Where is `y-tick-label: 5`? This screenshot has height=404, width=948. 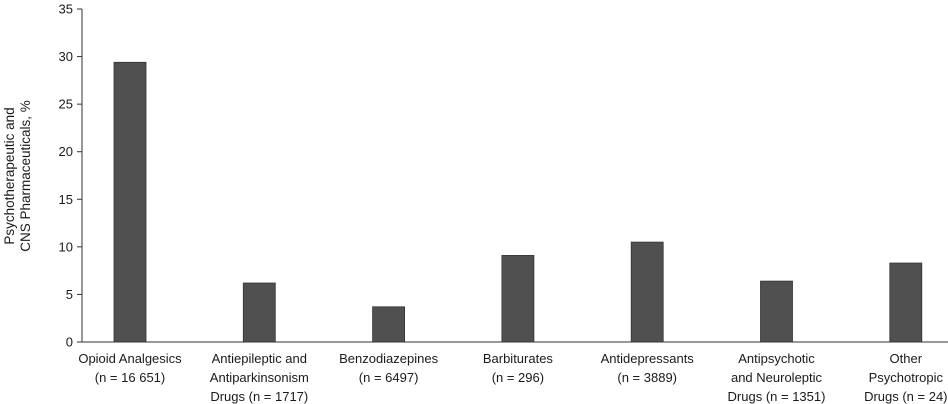
y-tick-label: 5 is located at coordinates (69, 294).